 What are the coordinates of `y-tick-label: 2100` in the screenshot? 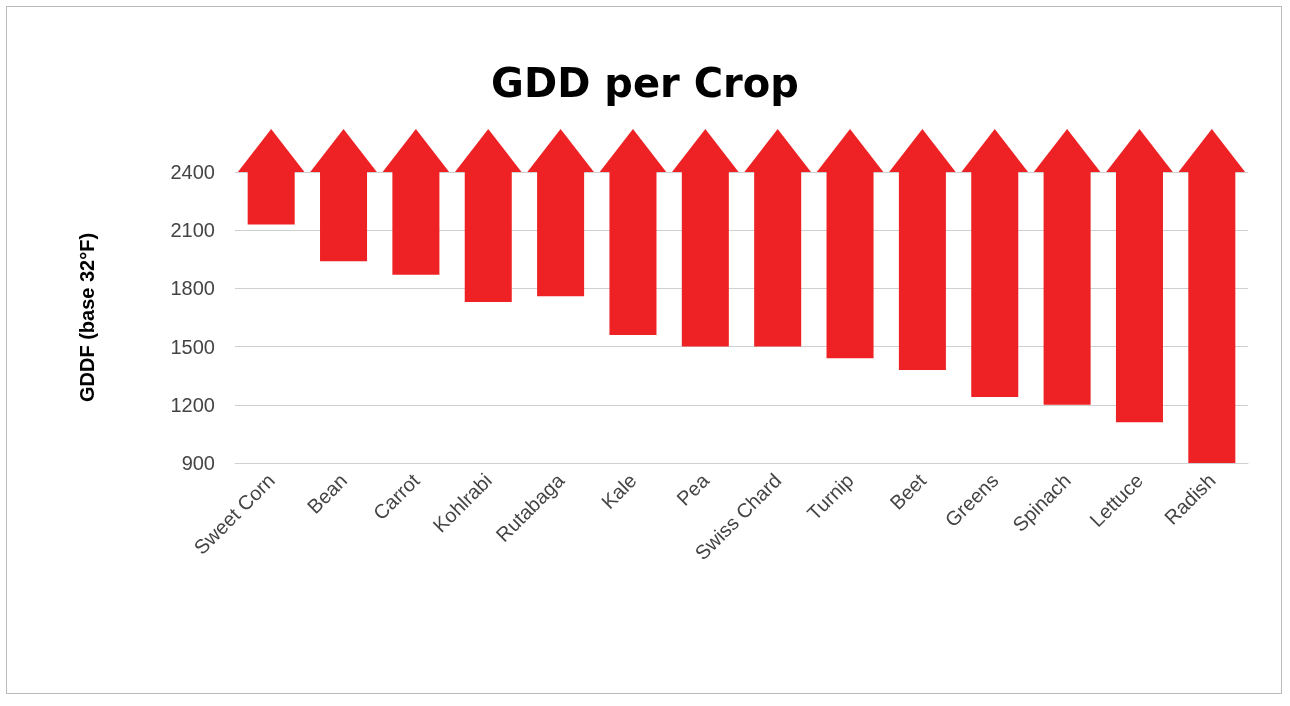 It's located at (192, 230).